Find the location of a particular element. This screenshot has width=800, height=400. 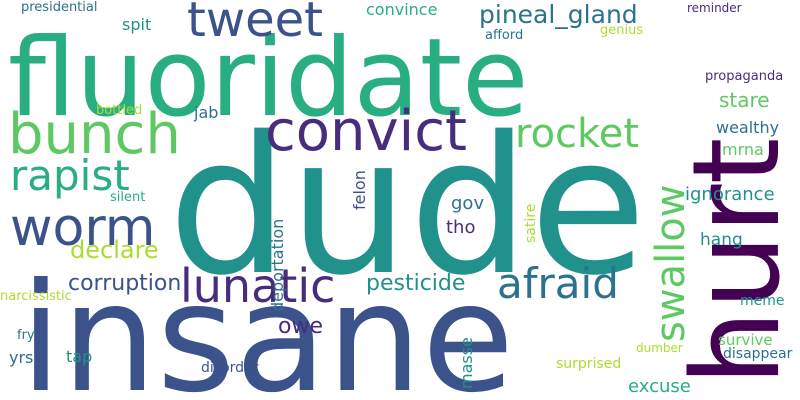

word-reminder: reminder is located at coordinates (714, 8).